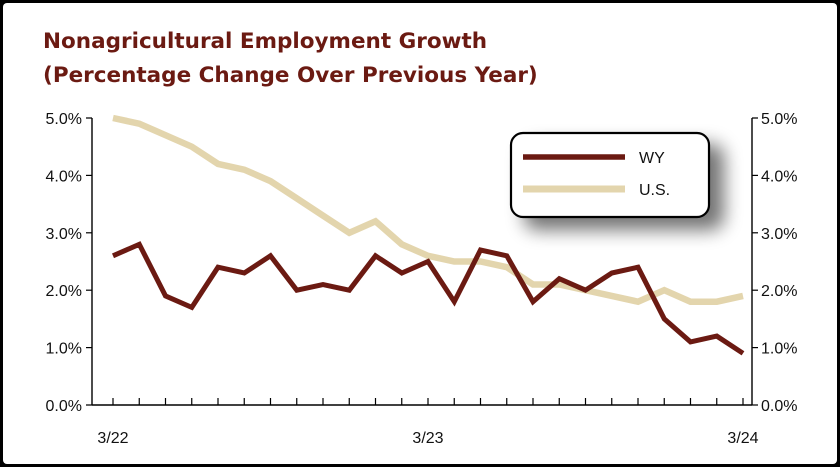 This screenshot has width=840, height=467. Describe the element at coordinates (652, 158) in the screenshot. I see `legend-label-wy: WY` at that location.